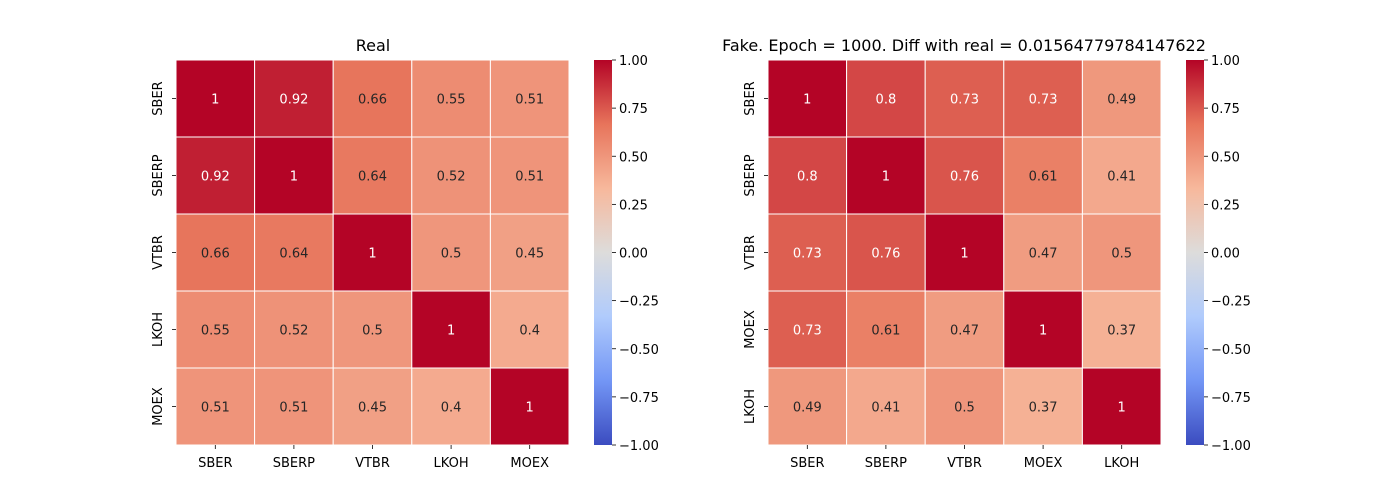 The image size is (1400, 500). What do you see at coordinates (1231, 302) in the screenshot?
I see `colorbar-tick-label: −0.25` at bounding box center [1231, 302].